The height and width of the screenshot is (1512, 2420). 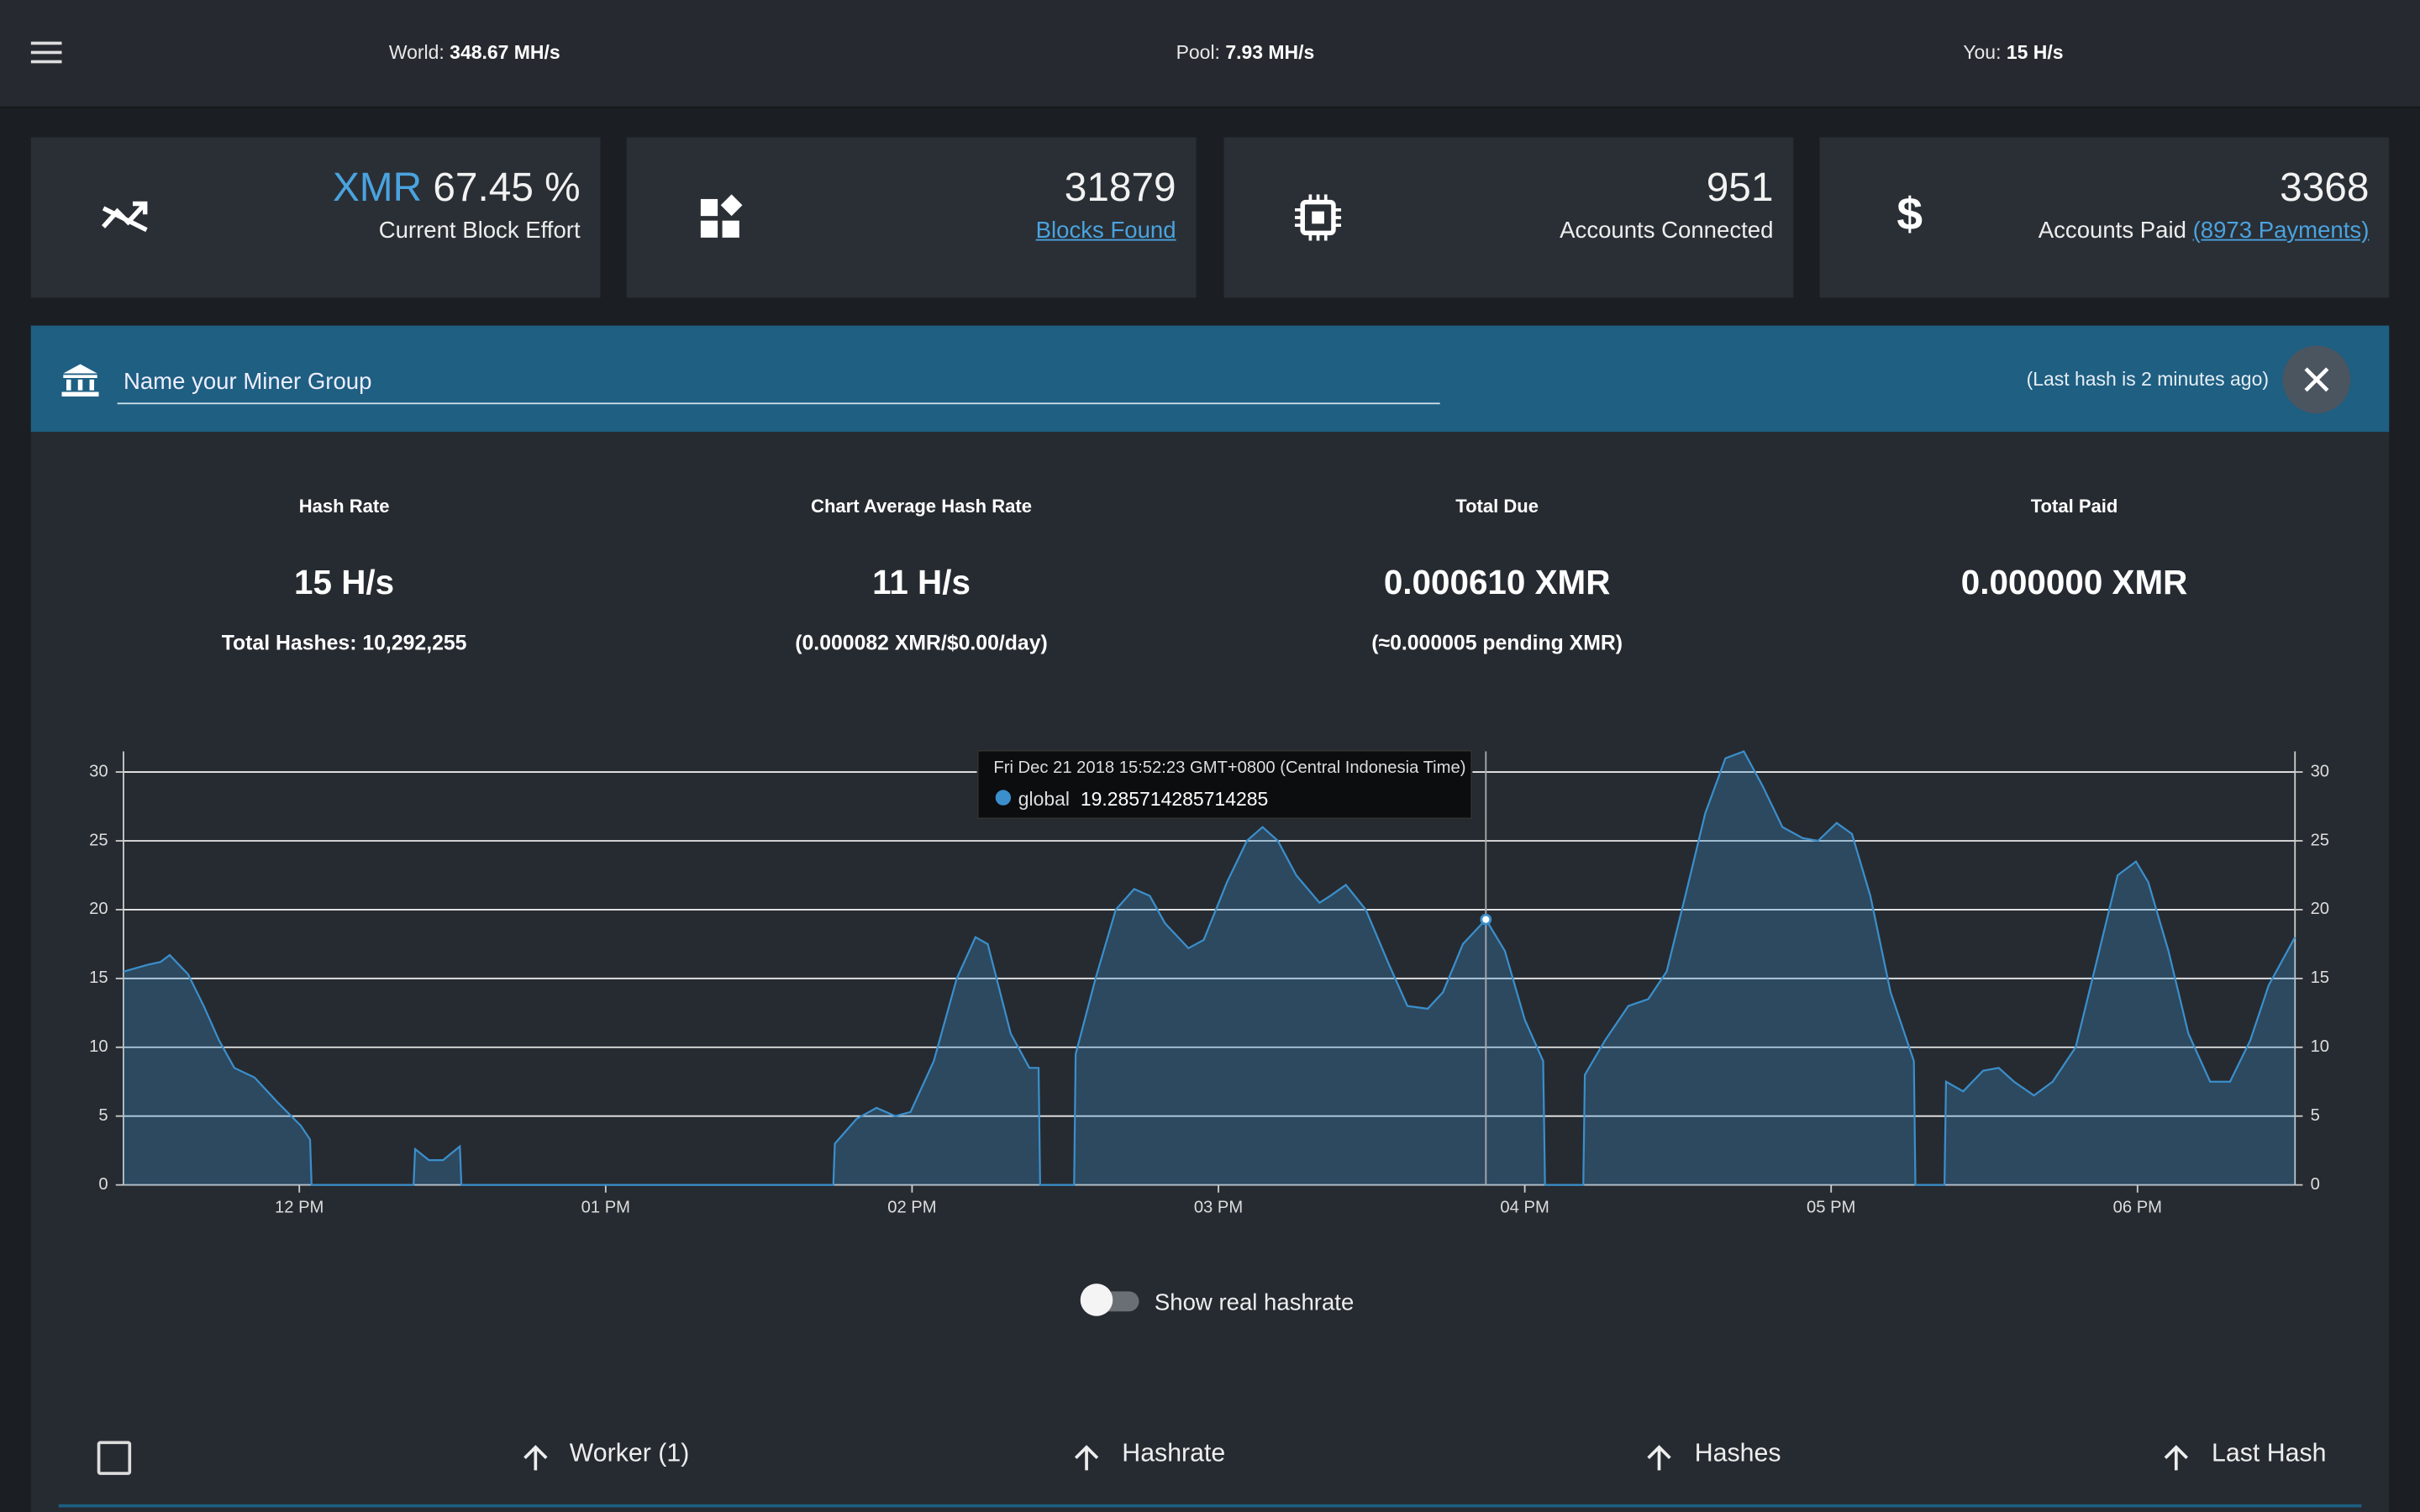 What do you see at coordinates (1497, 582) in the screenshot?
I see `summary-value: 0.000610 XMR` at bounding box center [1497, 582].